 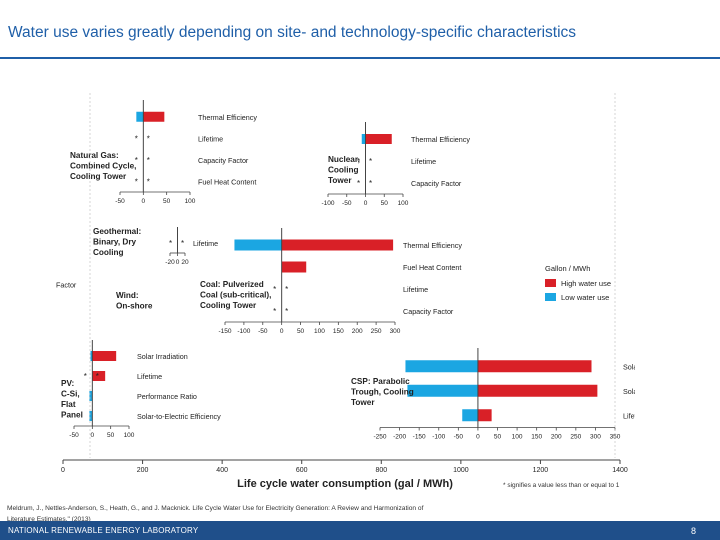 I want to click on panel-label-4-0: Wind:, so click(x=127, y=295).